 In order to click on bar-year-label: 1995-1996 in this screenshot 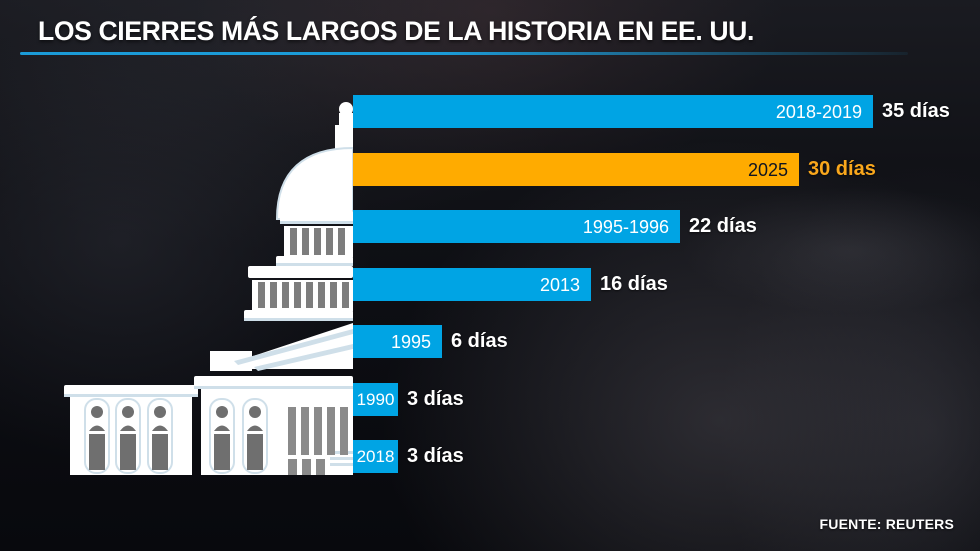, I will do `click(625, 227)`.